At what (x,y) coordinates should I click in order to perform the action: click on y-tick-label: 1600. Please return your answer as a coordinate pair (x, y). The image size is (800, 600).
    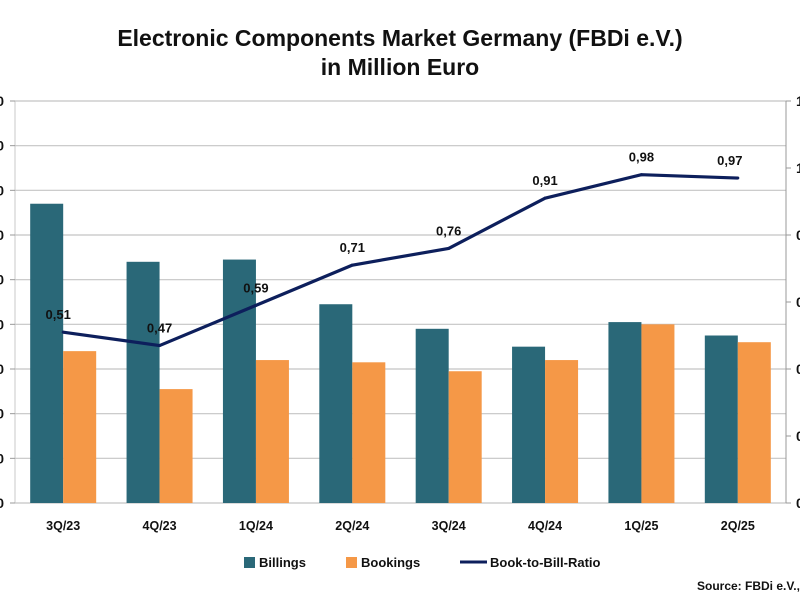
    Looking at the image, I should click on (2, 146).